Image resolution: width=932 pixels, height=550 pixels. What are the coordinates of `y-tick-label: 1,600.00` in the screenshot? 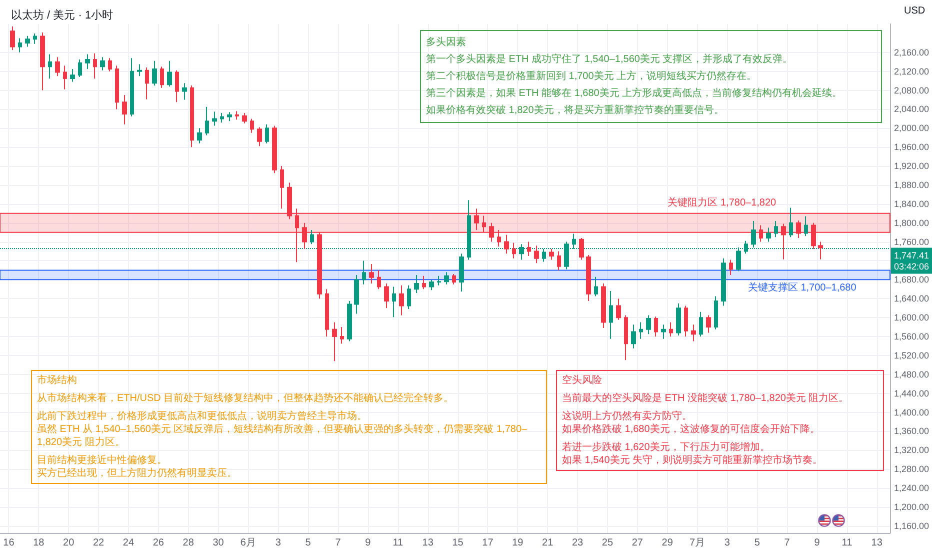 It's located at (912, 317).